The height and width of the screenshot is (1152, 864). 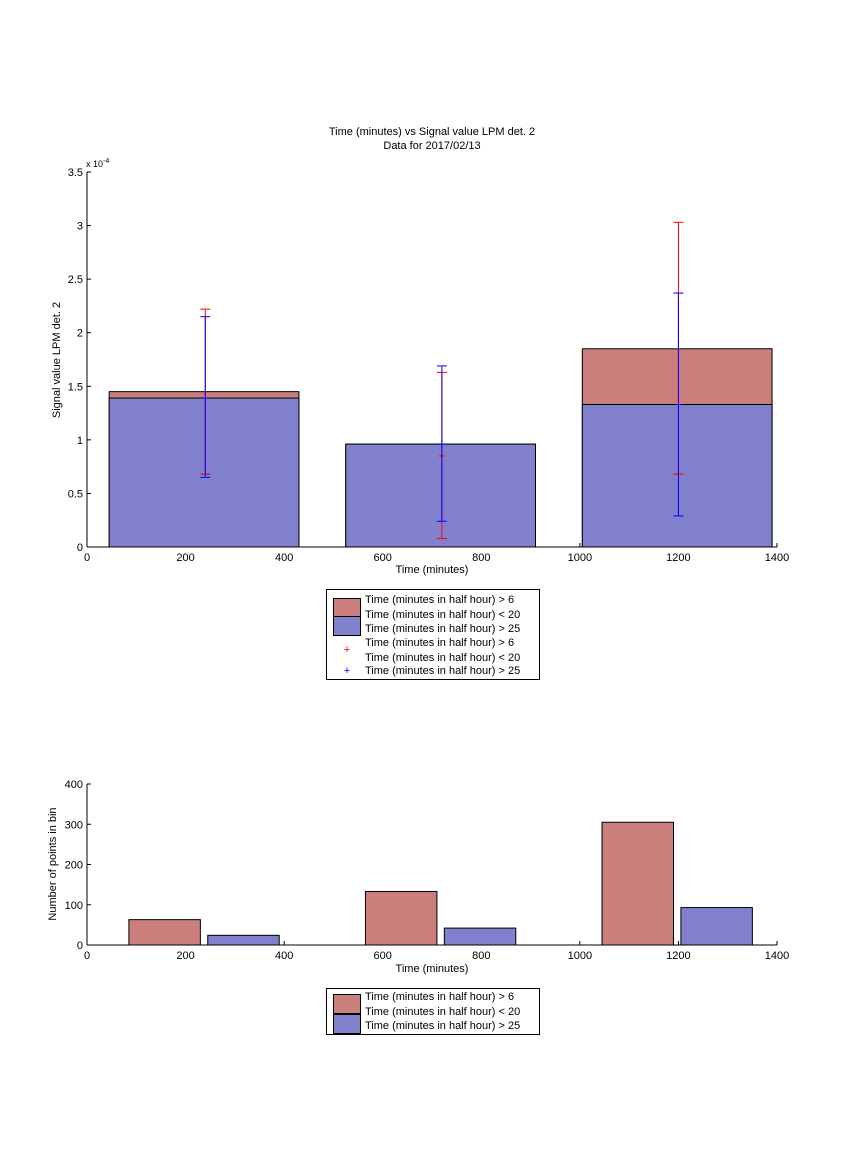 What do you see at coordinates (80, 441) in the screenshot?
I see `chart1-y-tick-label: 1` at bounding box center [80, 441].